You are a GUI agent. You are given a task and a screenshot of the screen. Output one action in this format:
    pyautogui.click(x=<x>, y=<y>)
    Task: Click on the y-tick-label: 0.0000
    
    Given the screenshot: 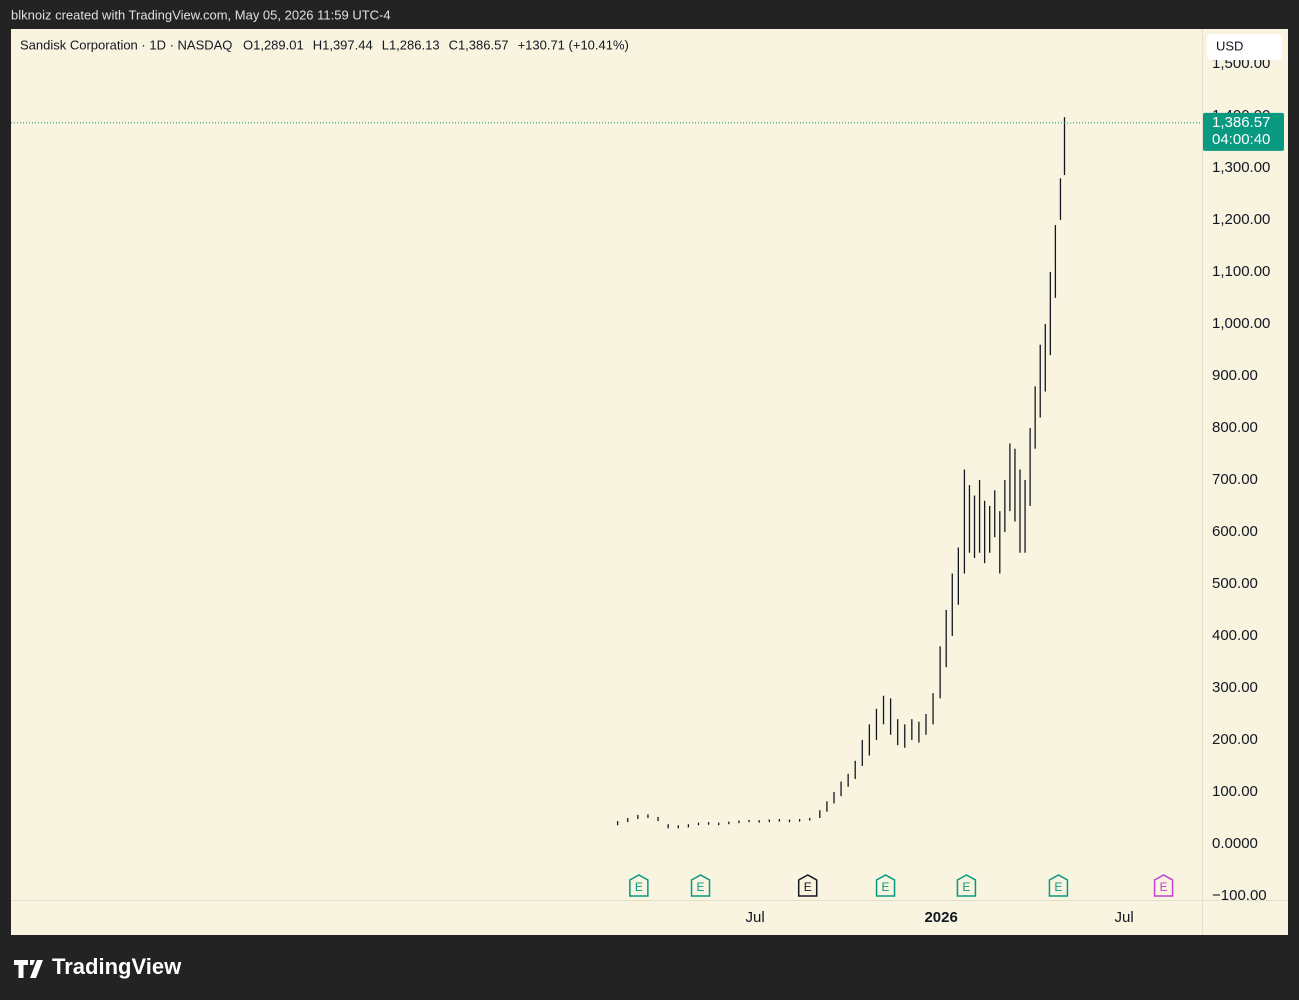 What is the action you would take?
    pyautogui.click(x=1235, y=843)
    